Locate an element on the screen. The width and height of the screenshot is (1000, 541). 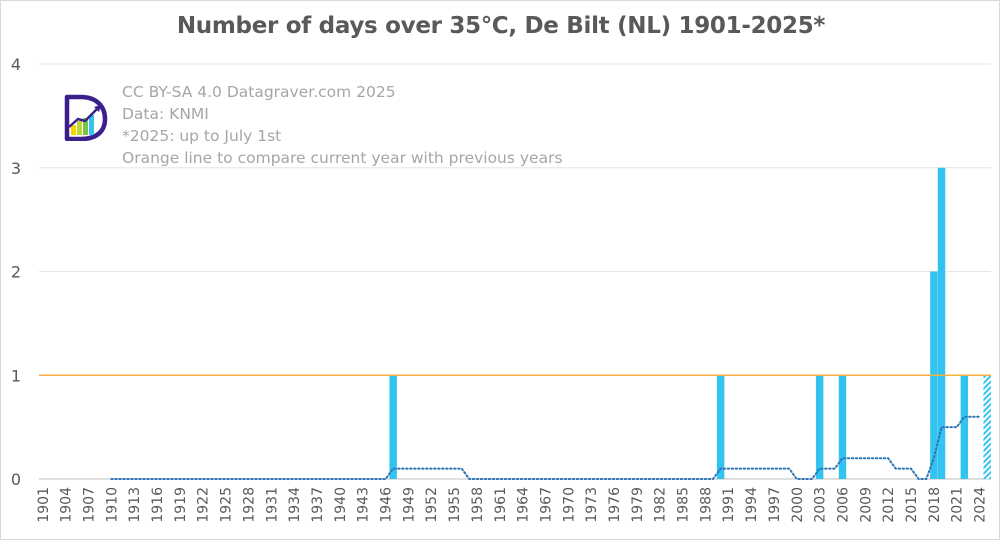
x-tick-label: 1907 is located at coordinates (90, 505).